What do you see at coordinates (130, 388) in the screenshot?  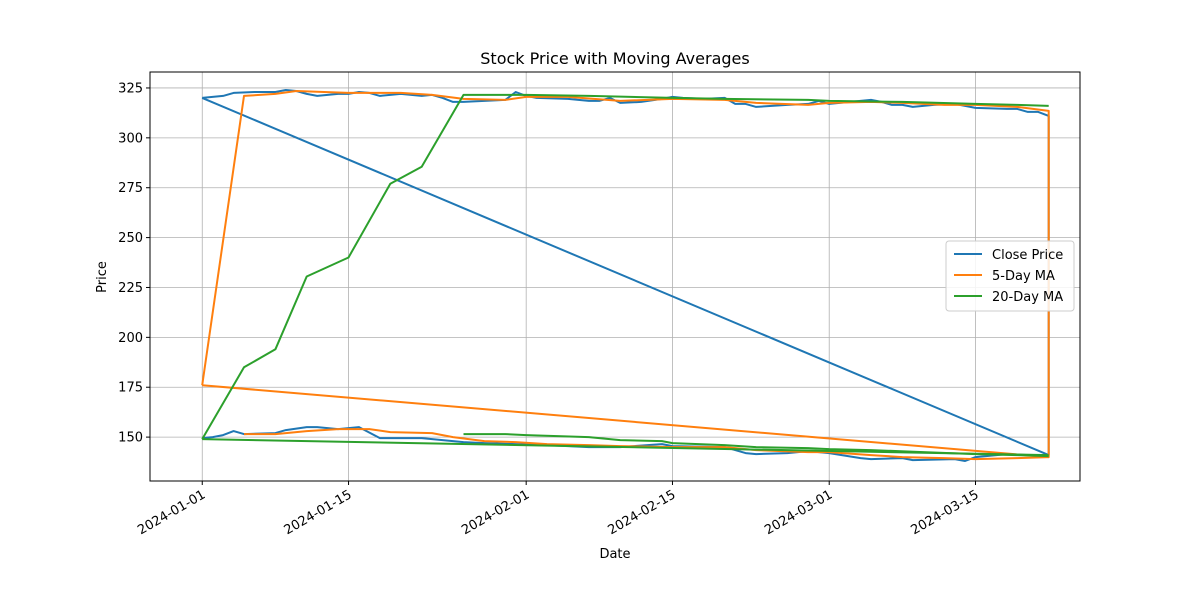 I see `y-tick-label: 175` at bounding box center [130, 388].